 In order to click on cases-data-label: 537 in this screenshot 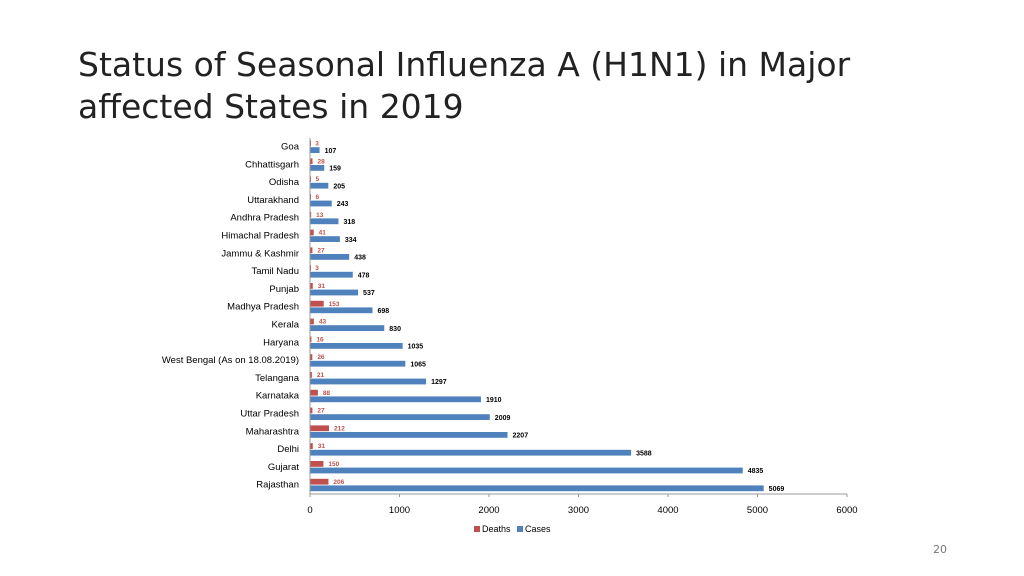, I will do `click(369, 293)`.